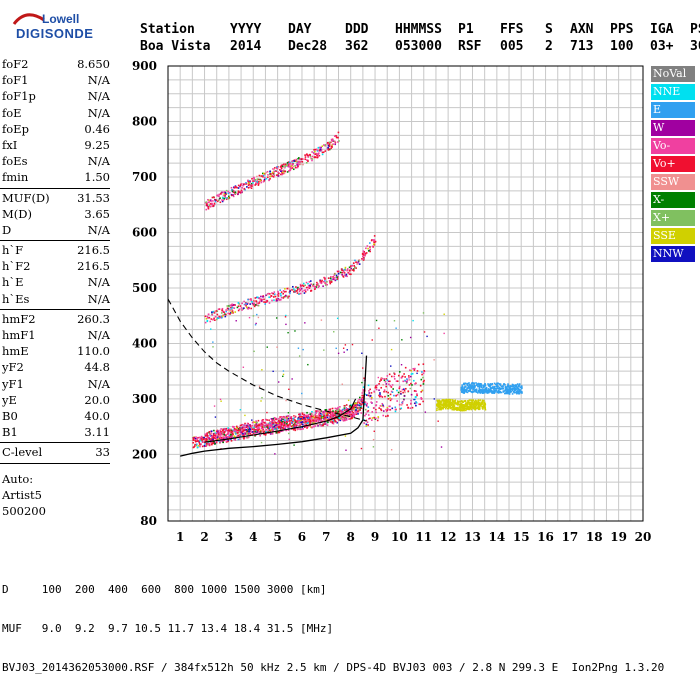  I want to click on param-row: h`F 216.5, so click(55, 251).